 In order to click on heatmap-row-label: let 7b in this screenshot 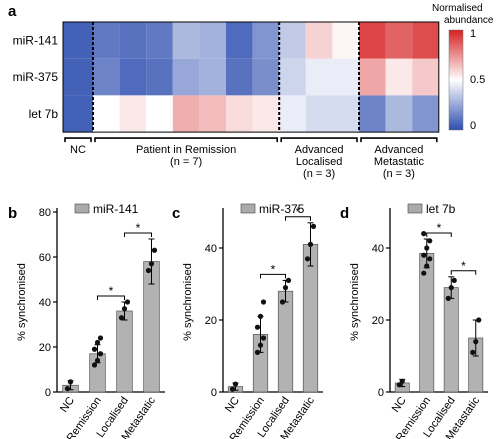, I will do `click(44, 114)`.